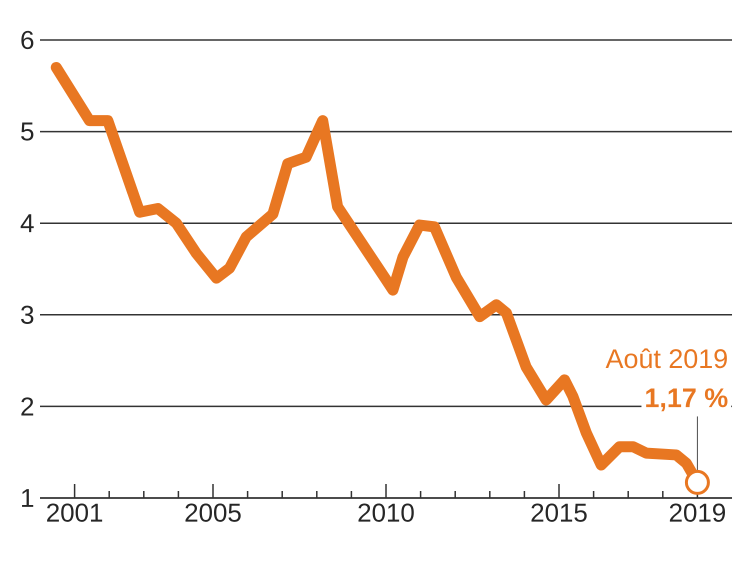 The height and width of the screenshot is (562, 744). I want to click on x-tick-label: 2005, so click(213, 513).